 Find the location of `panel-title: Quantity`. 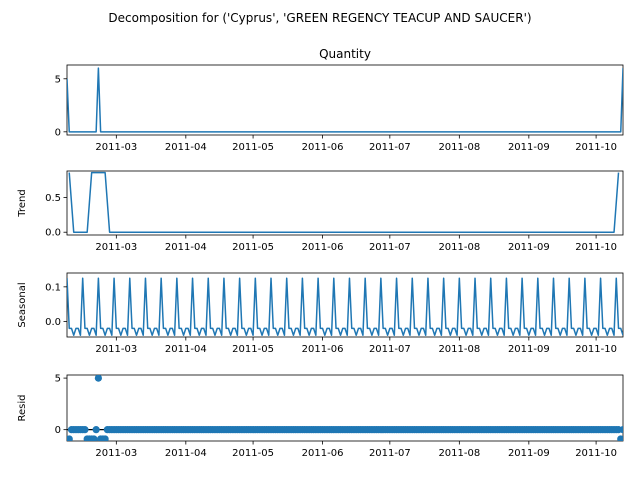

panel-title: Quantity is located at coordinates (345, 54).